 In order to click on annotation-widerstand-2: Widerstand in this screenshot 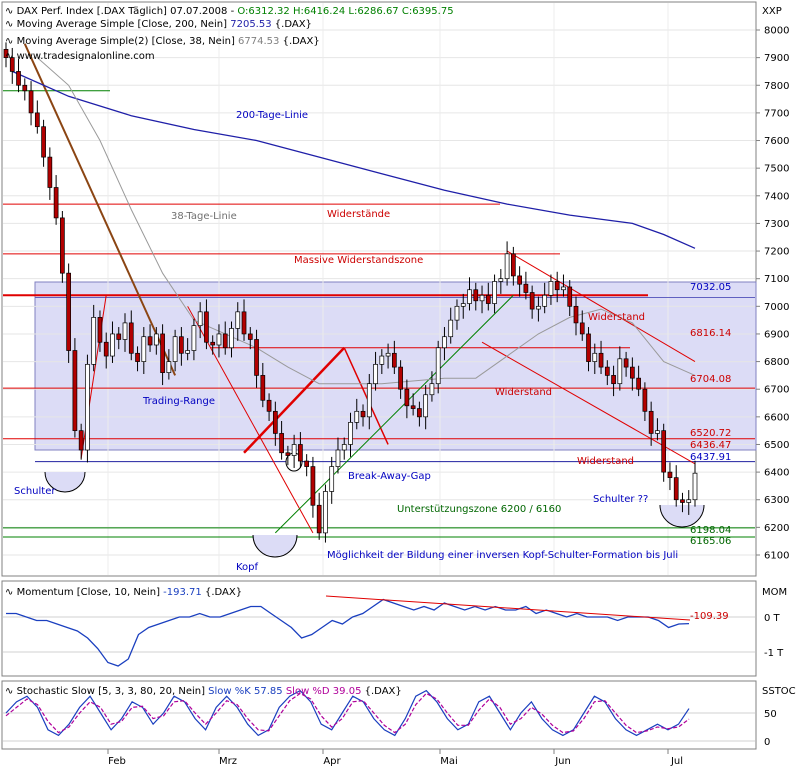, I will do `click(523, 392)`.